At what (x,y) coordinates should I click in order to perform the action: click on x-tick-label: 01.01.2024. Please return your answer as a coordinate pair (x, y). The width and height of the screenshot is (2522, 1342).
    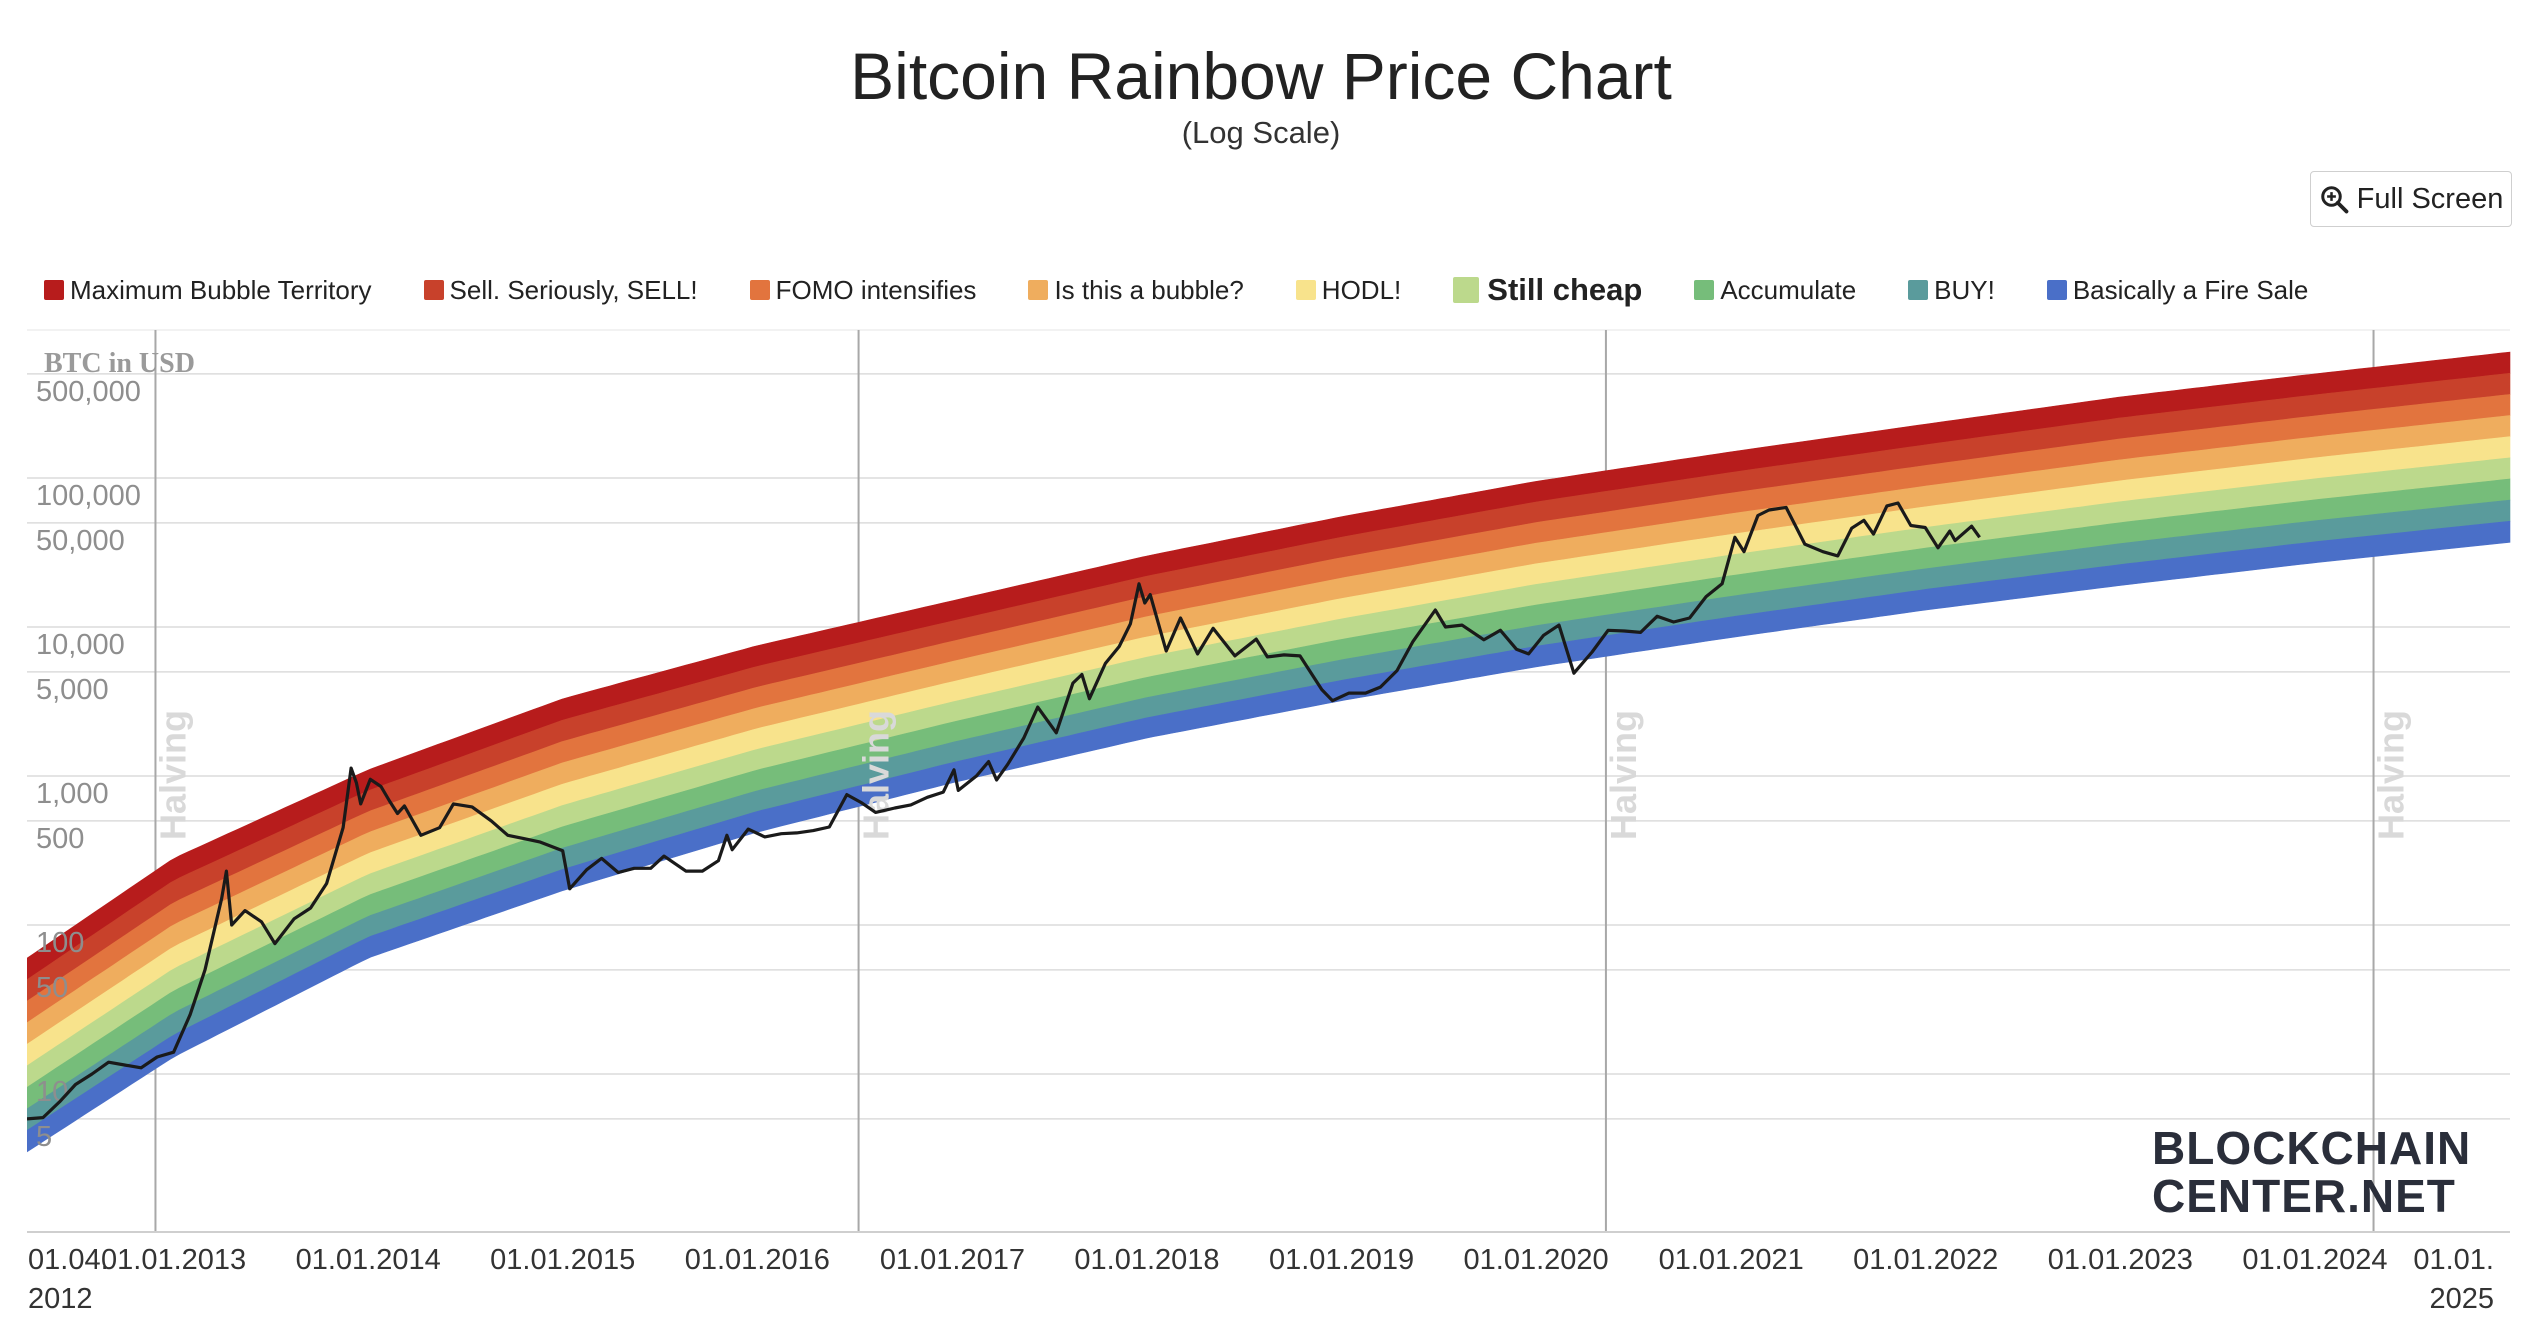
    Looking at the image, I should click on (2314, 1260).